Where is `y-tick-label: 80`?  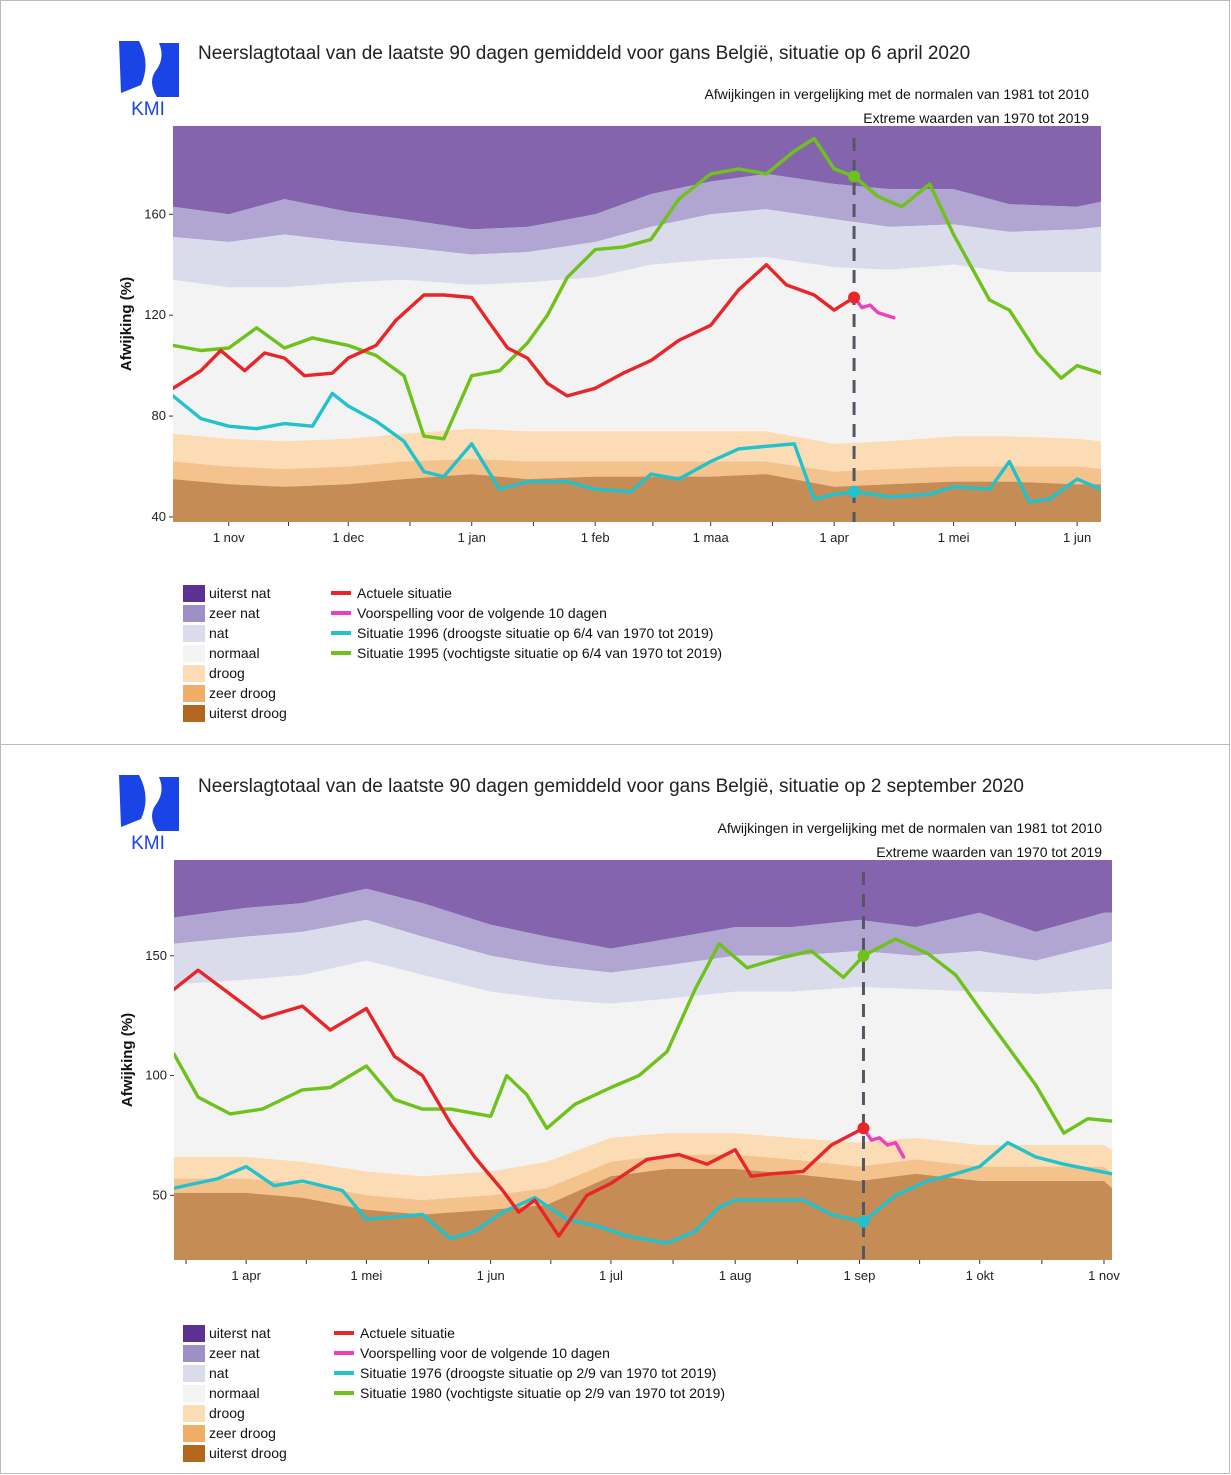
y-tick-label: 80 is located at coordinates (159, 415).